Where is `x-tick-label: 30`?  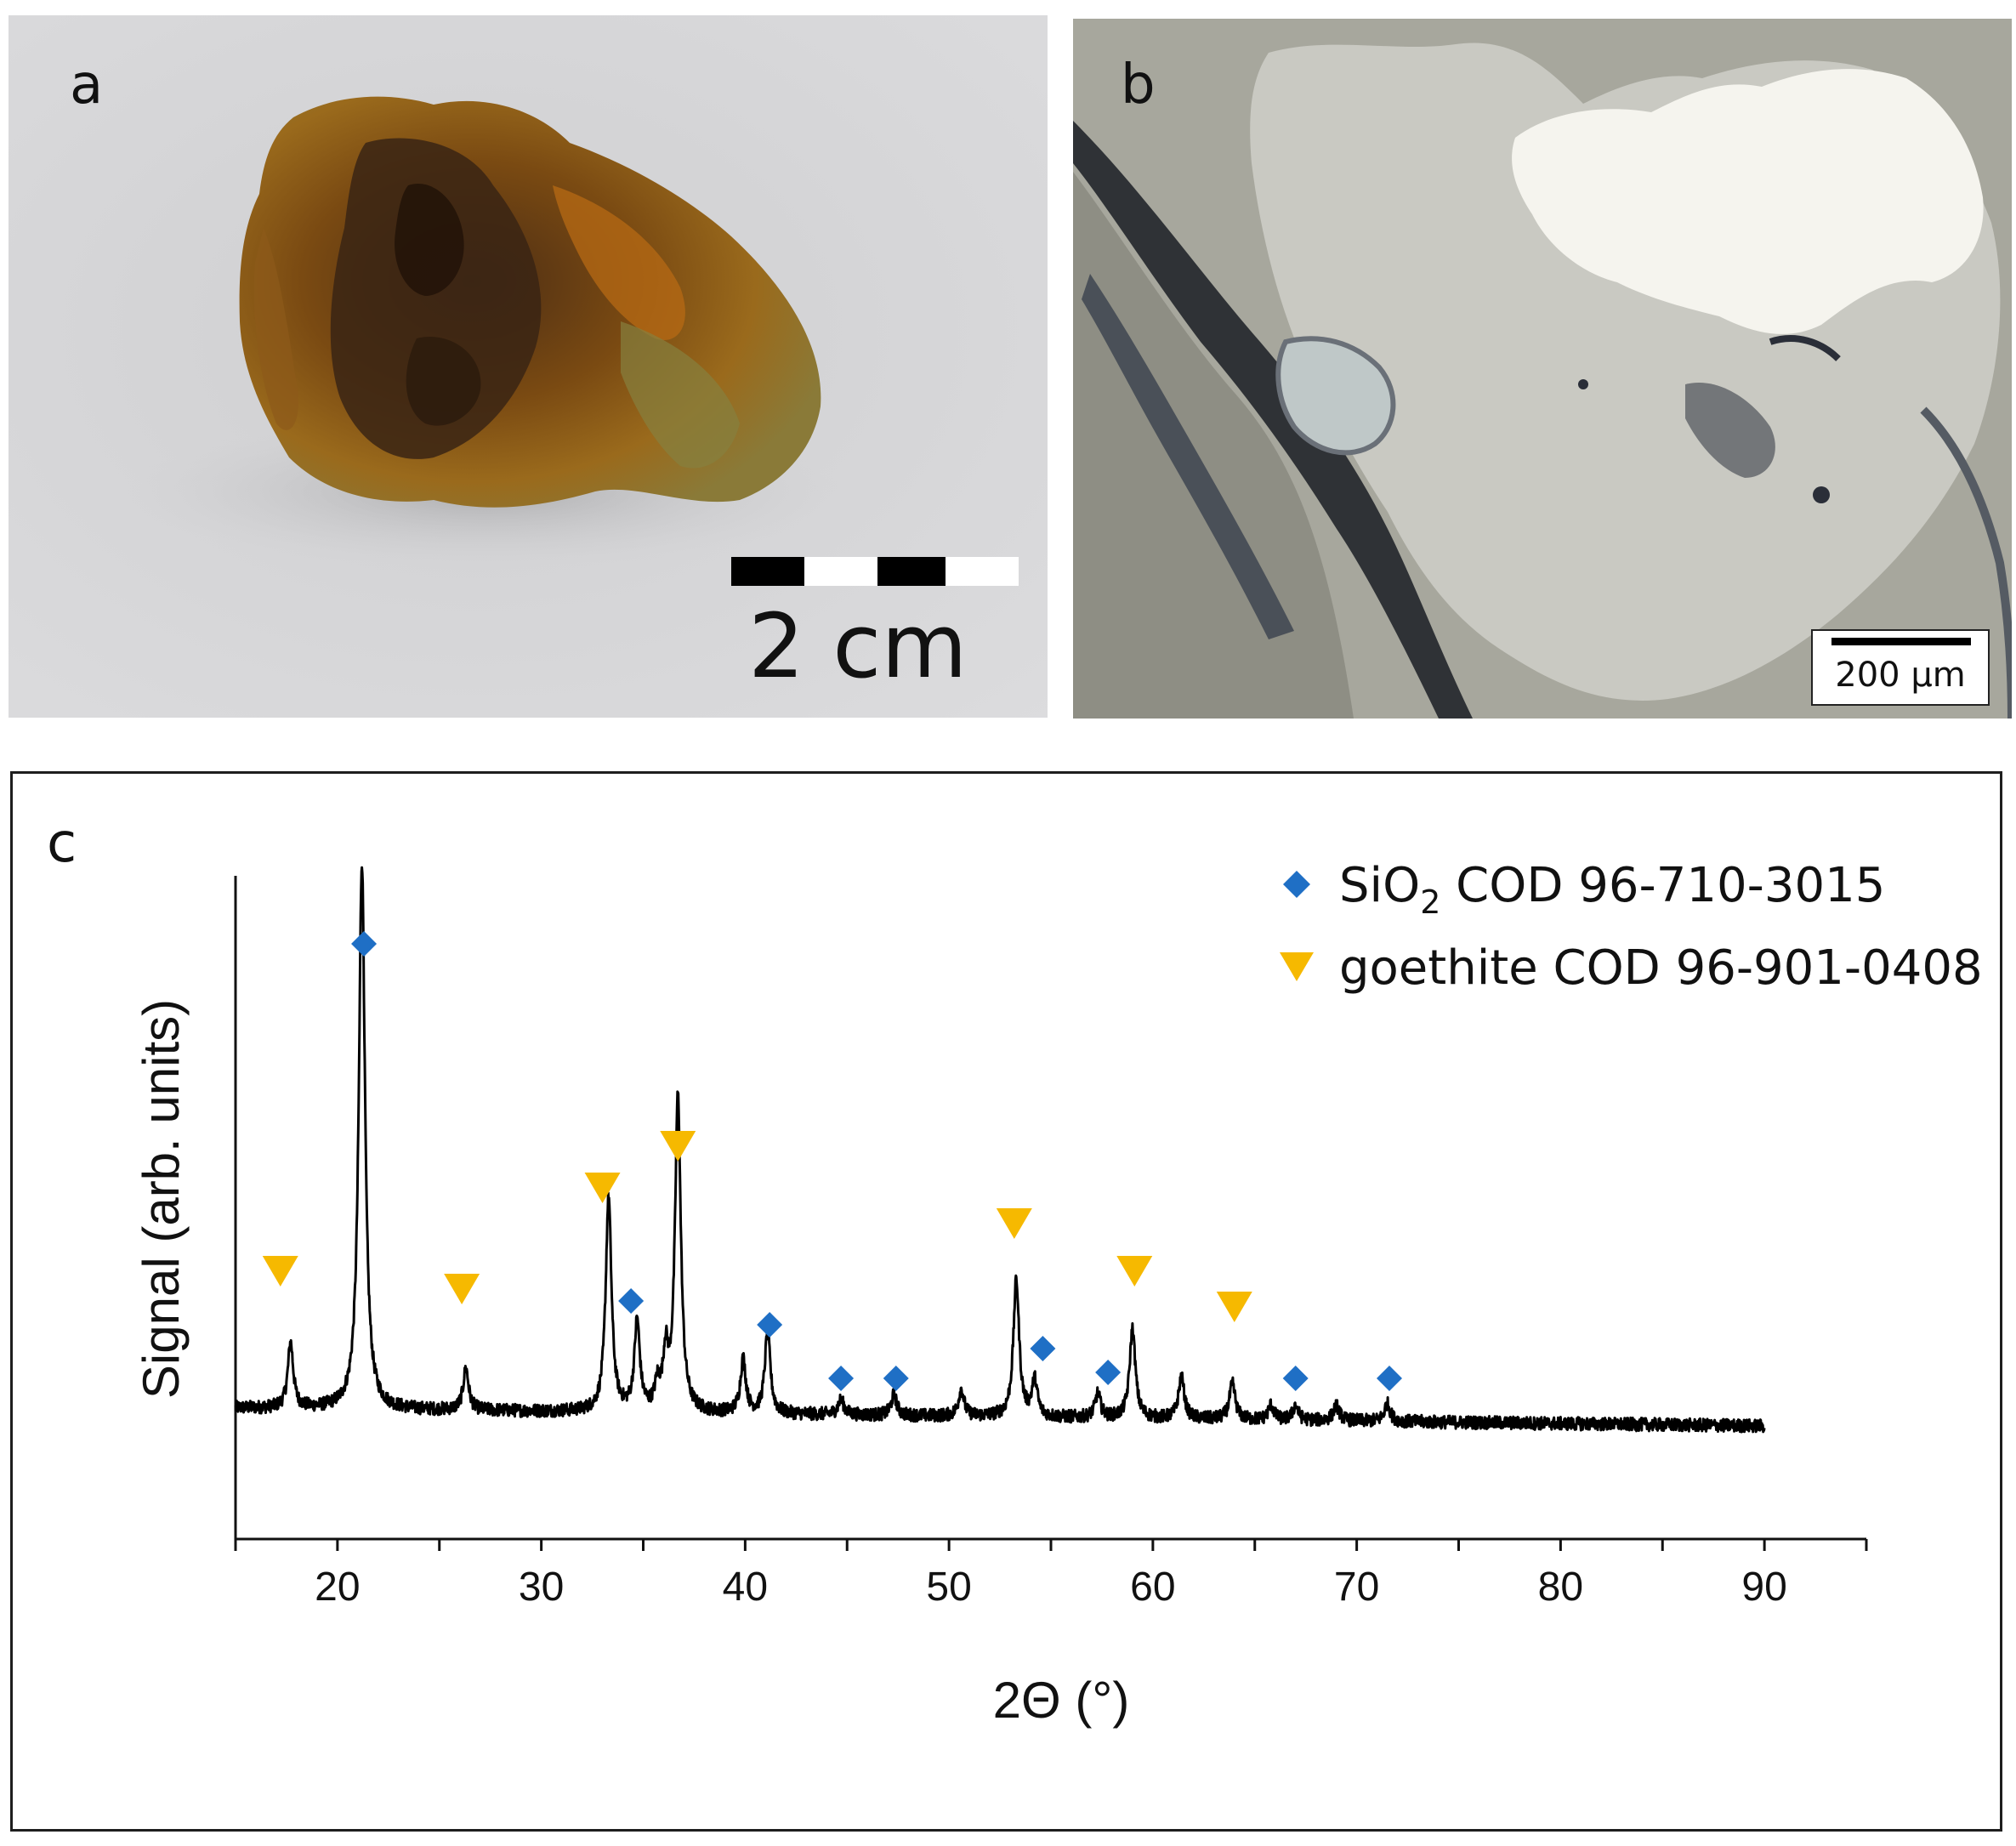
x-tick-label: 30 is located at coordinates (541, 1588).